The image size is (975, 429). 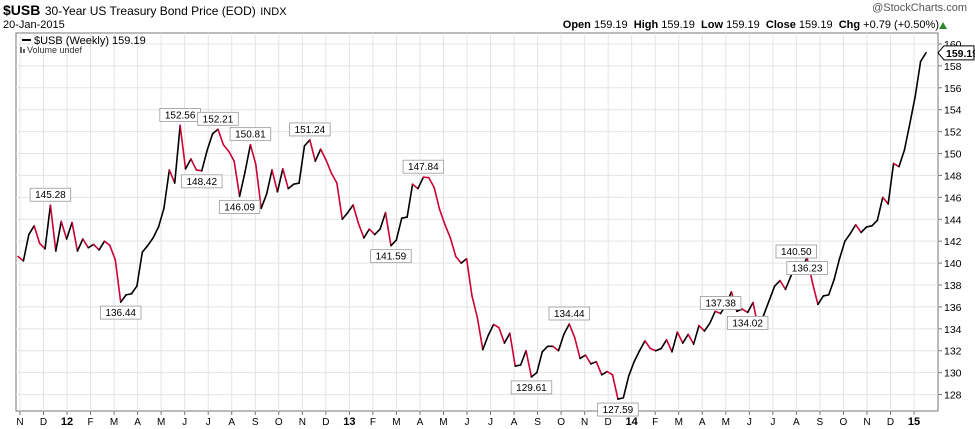 What do you see at coordinates (273, 12) in the screenshot?
I see `exchange: INDX` at bounding box center [273, 12].